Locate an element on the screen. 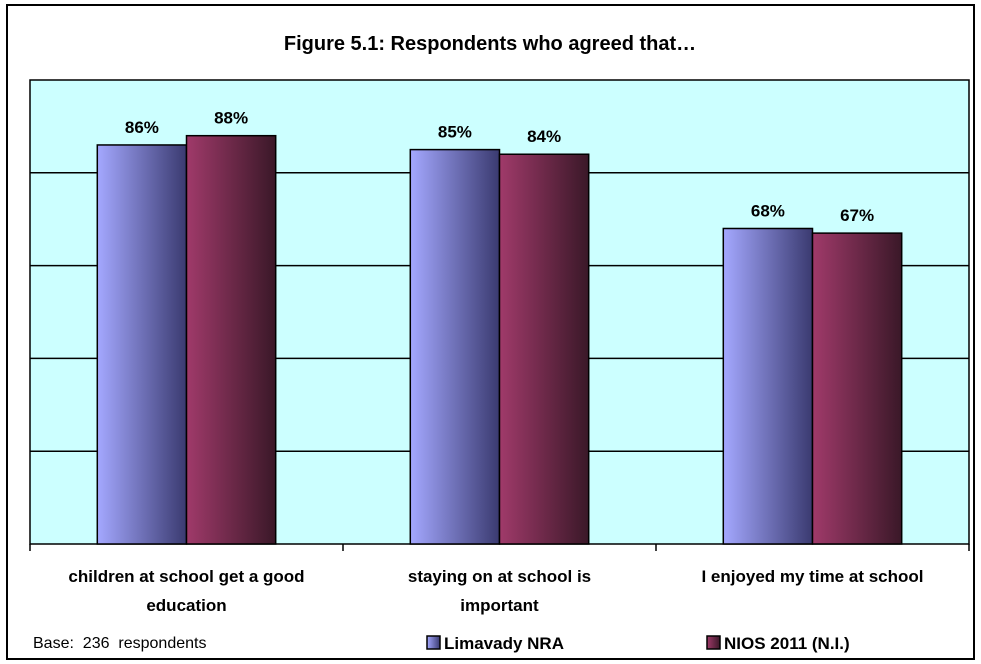 Image resolution: width=981 pixels, height=664 pixels. data-label: 85% is located at coordinates (455, 132).